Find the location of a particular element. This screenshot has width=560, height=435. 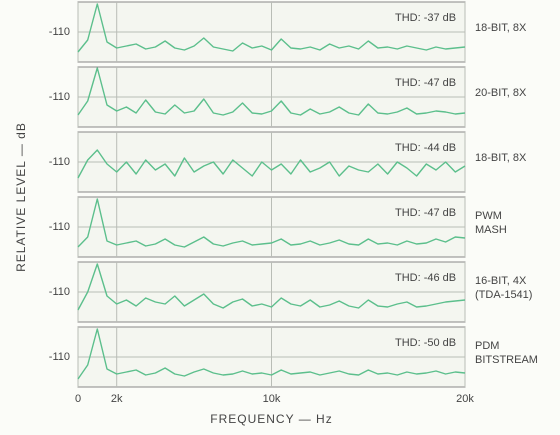

panel-label: (TDA-1541) is located at coordinates (503, 295).